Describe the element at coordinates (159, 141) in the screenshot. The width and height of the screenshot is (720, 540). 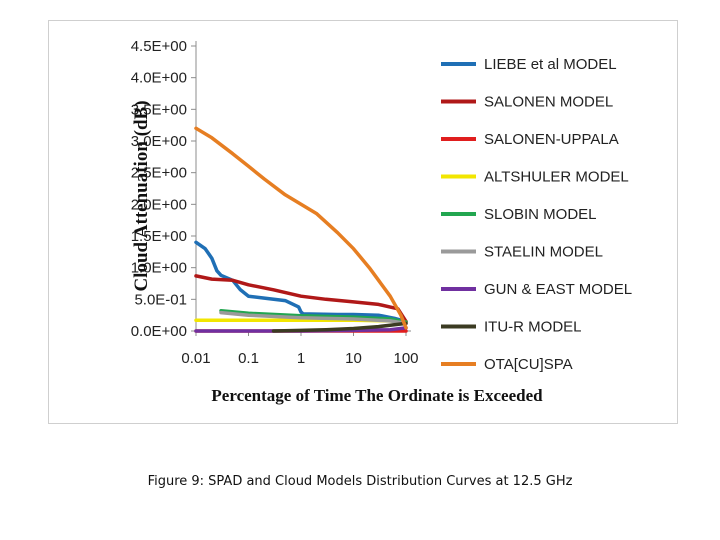
I see `y-tick-label: 3.0E+00` at that location.